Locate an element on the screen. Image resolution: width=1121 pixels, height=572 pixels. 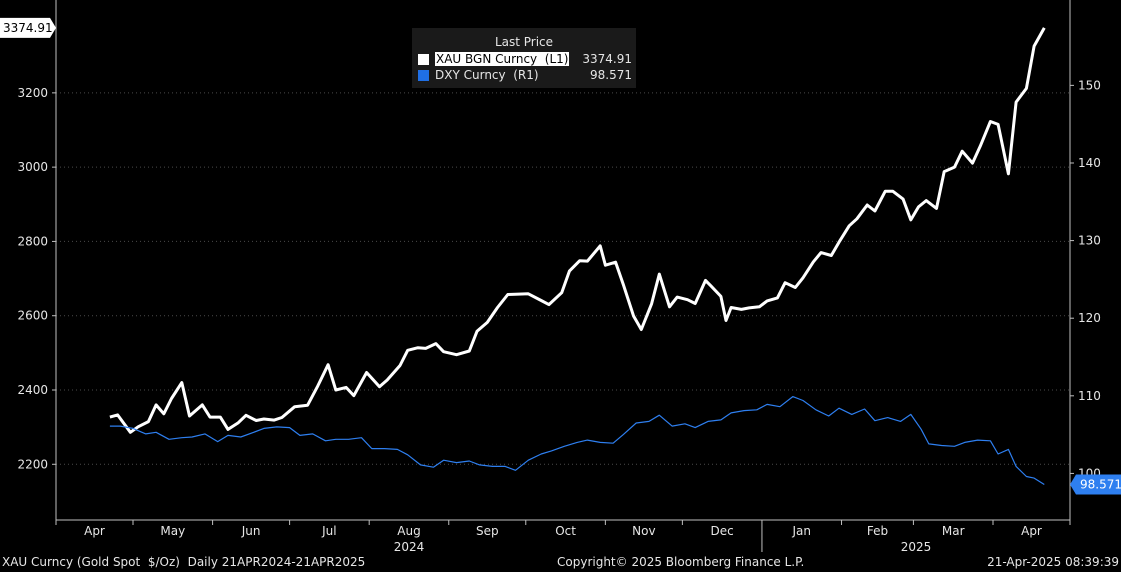
left-last-value-badge is located at coordinates (28, 27).